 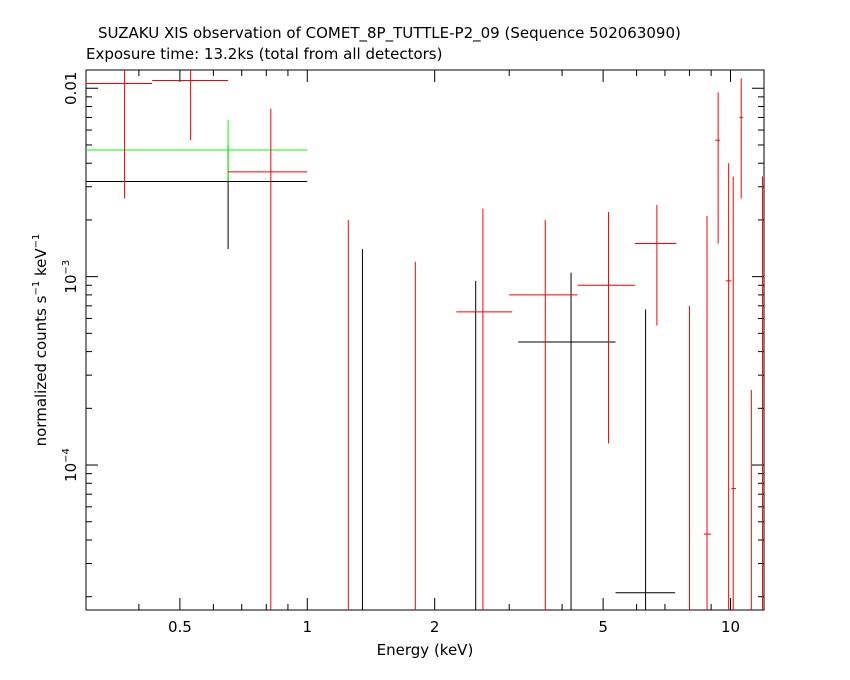 What do you see at coordinates (70, 277) in the screenshot?
I see `y-tick-label: 10−3` at bounding box center [70, 277].